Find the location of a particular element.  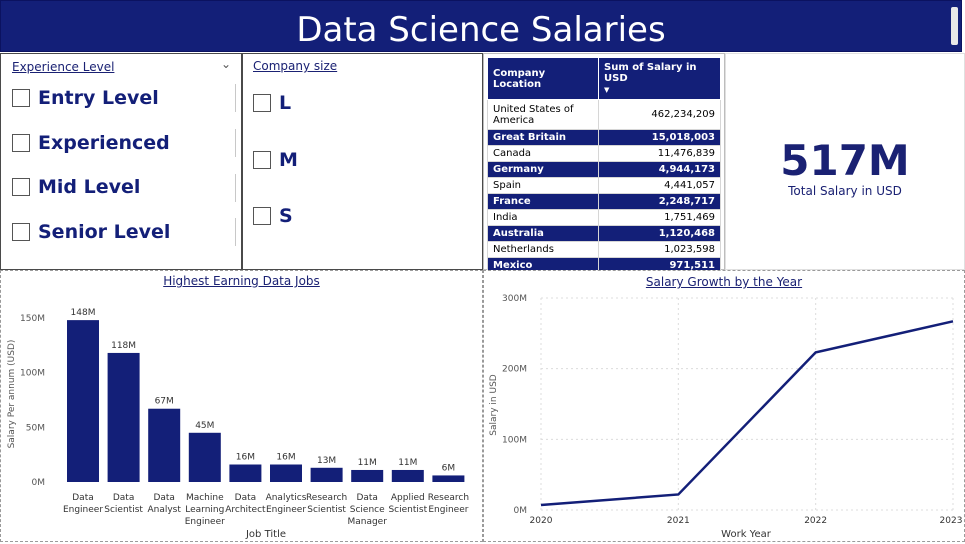

bar-value-label: 11M is located at coordinates (407, 463).